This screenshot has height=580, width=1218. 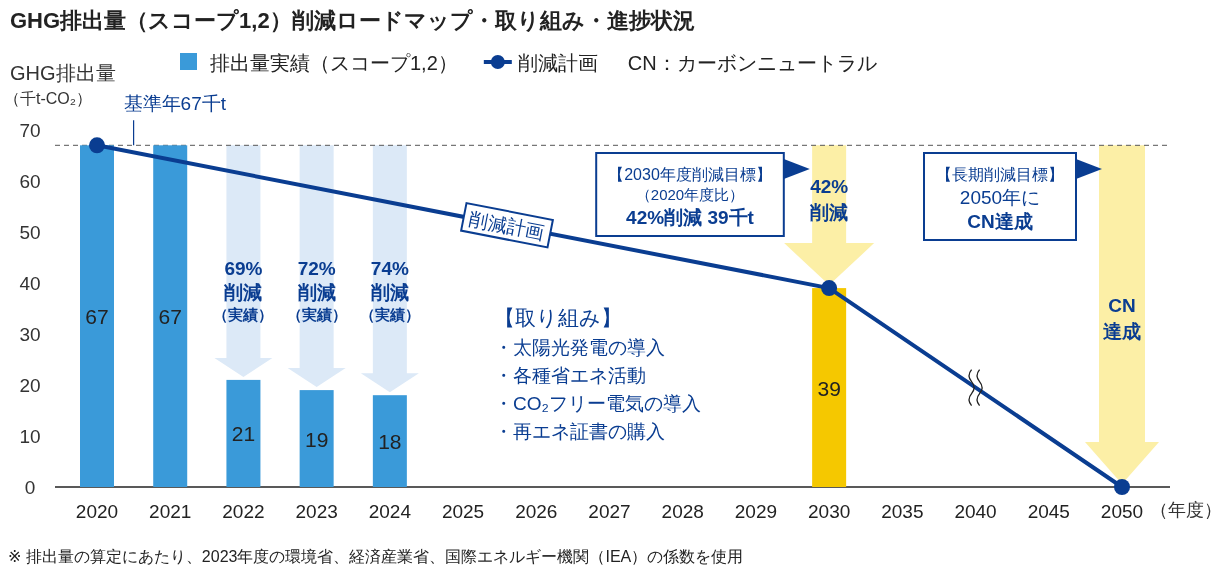 What do you see at coordinates (390, 511) in the screenshot?
I see `x-tick-label: 2024` at bounding box center [390, 511].